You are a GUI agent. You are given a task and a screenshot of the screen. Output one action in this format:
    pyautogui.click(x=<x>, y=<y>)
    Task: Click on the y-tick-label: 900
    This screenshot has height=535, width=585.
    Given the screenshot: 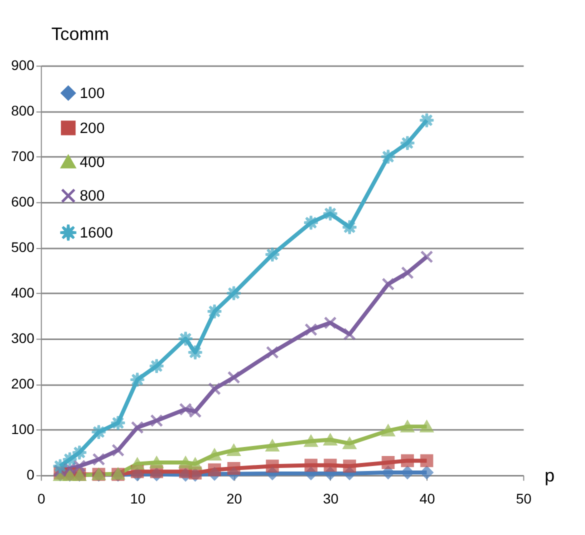 What is the action you would take?
    pyautogui.click(x=23, y=65)
    